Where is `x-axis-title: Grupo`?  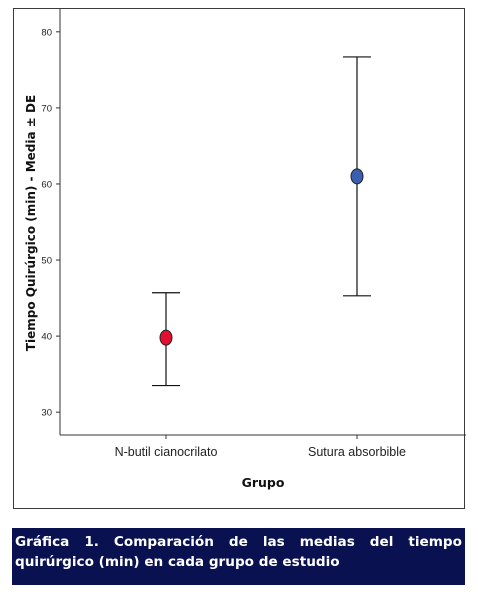
x-axis-title: Grupo is located at coordinates (263, 482).